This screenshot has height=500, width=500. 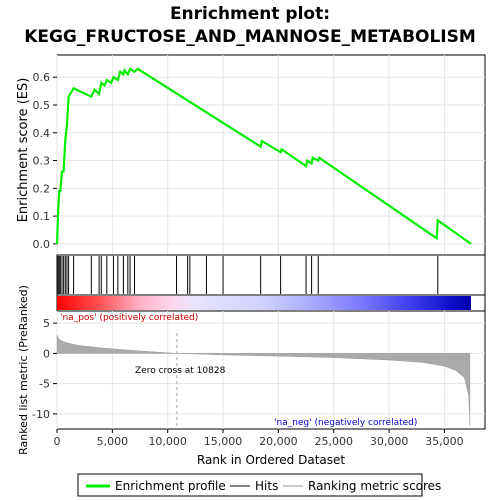 I want to click on chart-title-line2: KEGG_FRUCTOSE_AND_MANNOSE_METABOLISM, so click(x=250, y=37).